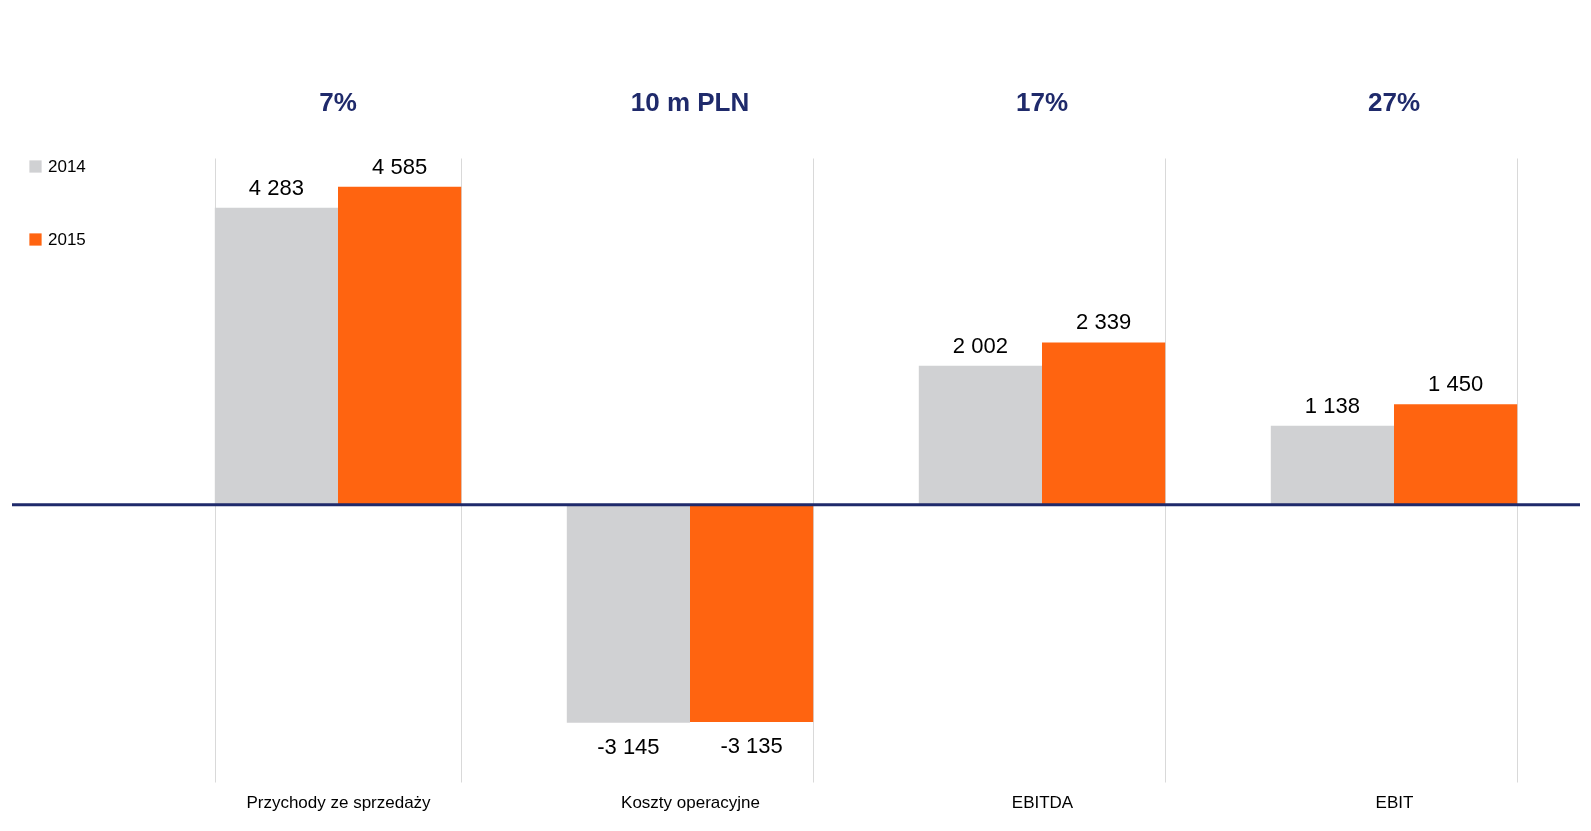  What do you see at coordinates (1104, 322) in the screenshot?
I see `data-label: 2 339` at bounding box center [1104, 322].